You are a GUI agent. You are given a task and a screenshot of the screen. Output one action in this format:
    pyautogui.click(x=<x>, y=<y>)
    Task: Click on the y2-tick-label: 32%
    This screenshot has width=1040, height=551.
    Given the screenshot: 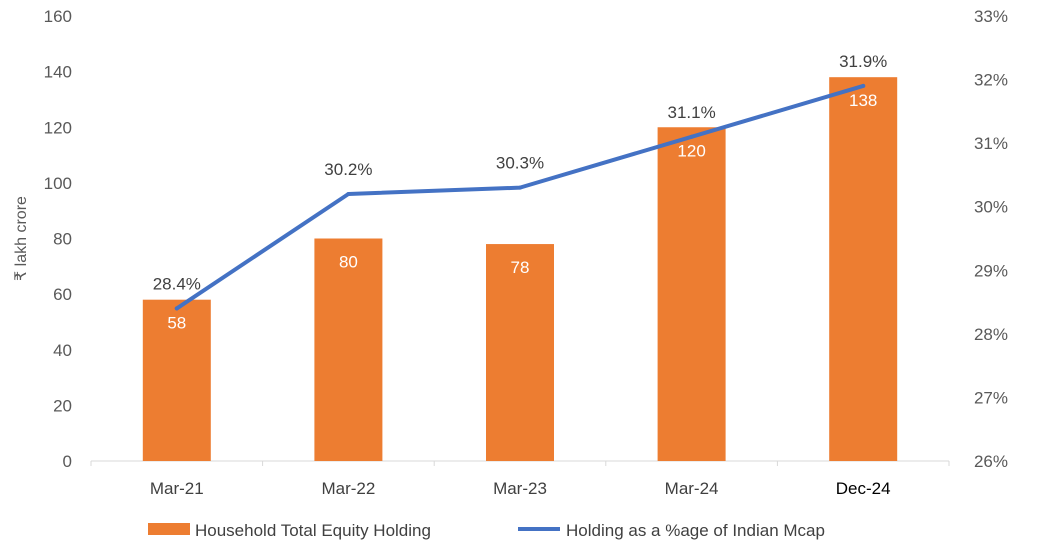 What is the action you would take?
    pyautogui.click(x=991, y=80)
    